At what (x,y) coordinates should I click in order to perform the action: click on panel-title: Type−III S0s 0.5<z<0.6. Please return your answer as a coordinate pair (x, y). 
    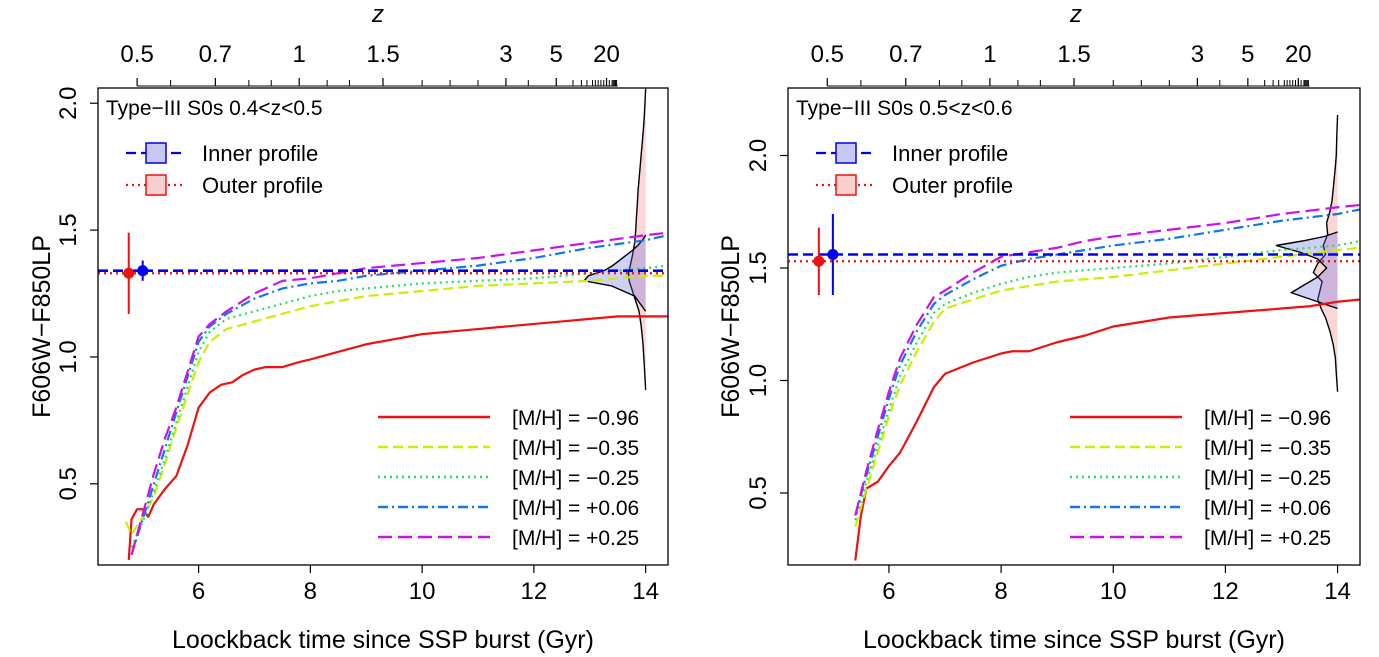
    Looking at the image, I should click on (904, 108).